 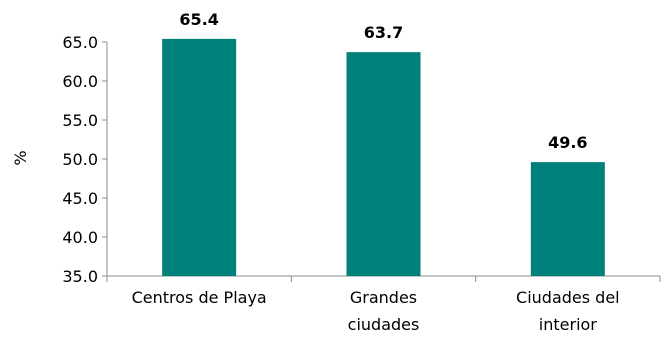 What do you see at coordinates (568, 297) in the screenshot?
I see `x-category-label-line: Ciudades del` at bounding box center [568, 297].